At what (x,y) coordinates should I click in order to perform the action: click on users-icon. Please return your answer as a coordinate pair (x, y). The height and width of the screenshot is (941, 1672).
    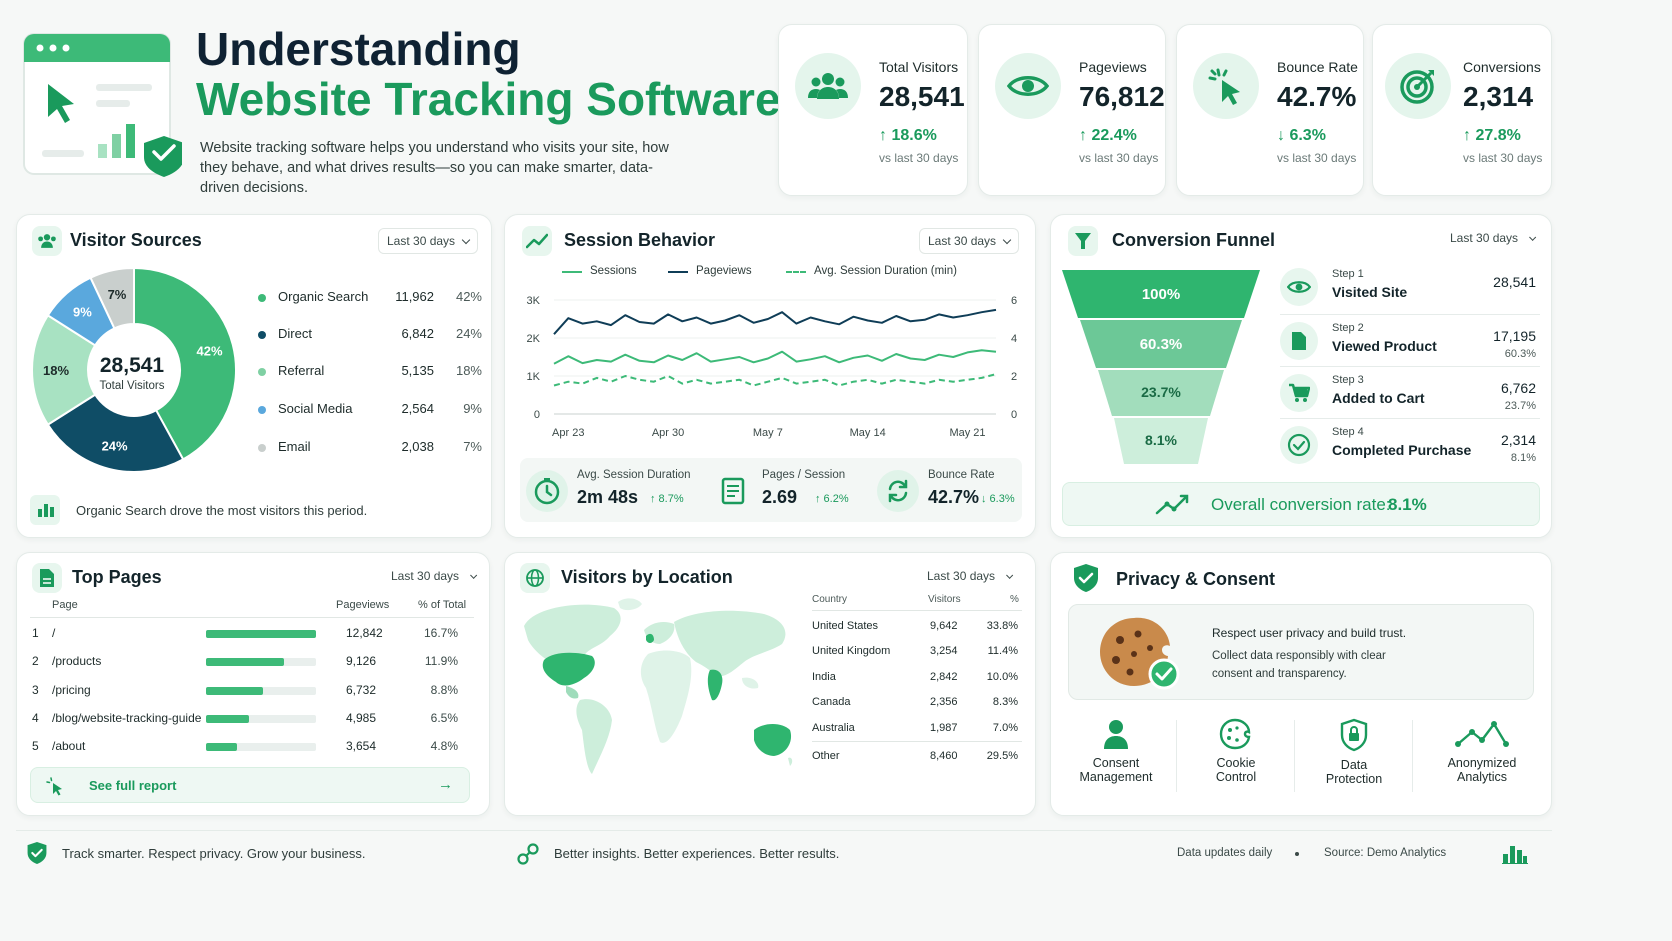
    Looking at the image, I should click on (47, 241).